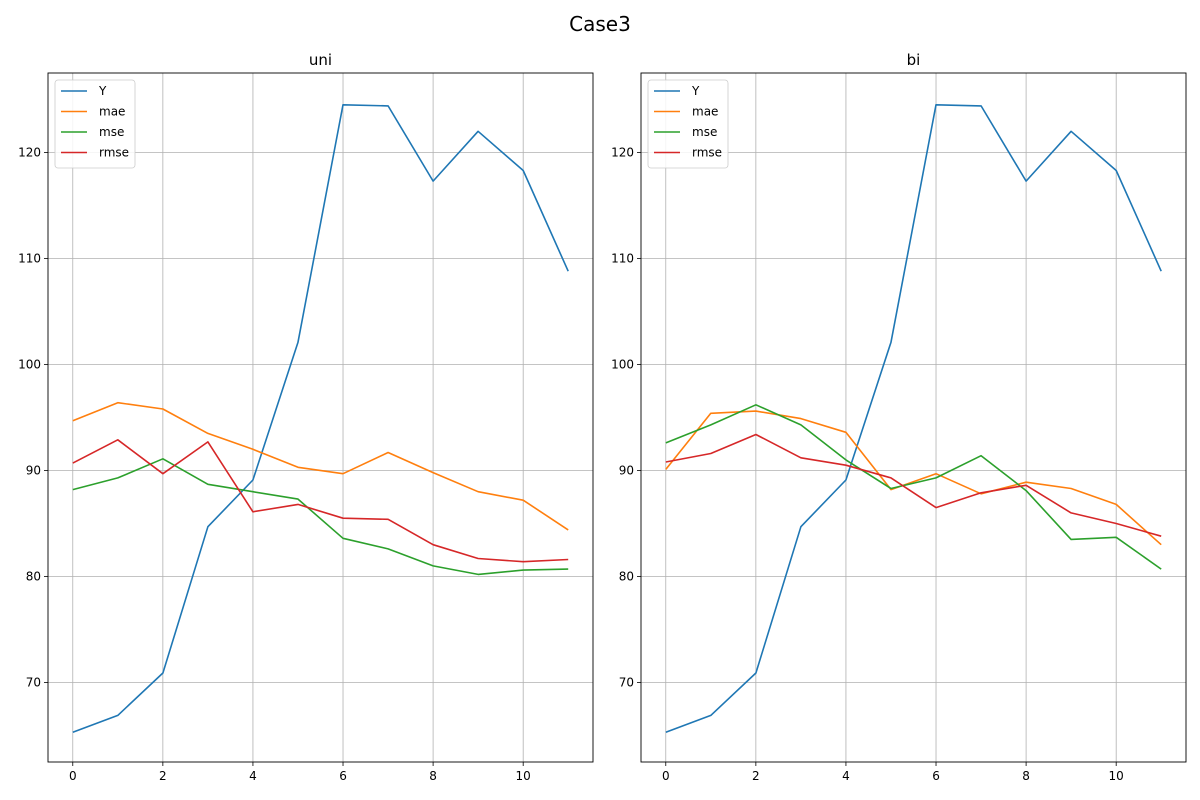 This screenshot has width=1200, height=800. What do you see at coordinates (320, 60) in the screenshot?
I see `subplot-title: uni` at bounding box center [320, 60].